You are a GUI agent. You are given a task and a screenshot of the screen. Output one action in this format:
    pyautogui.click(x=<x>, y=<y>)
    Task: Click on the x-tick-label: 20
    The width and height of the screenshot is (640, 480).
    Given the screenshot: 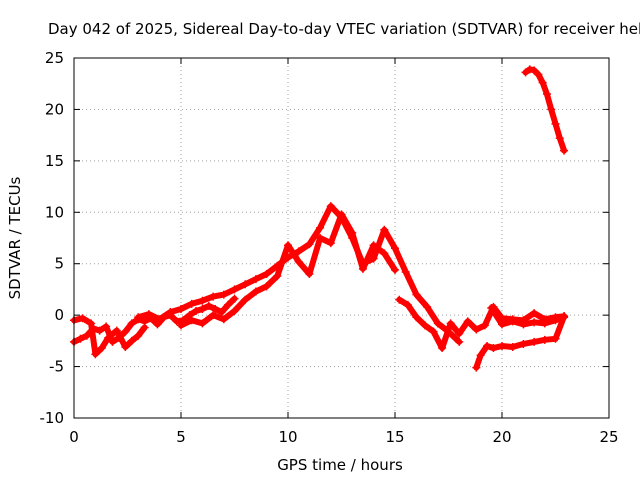 What is the action you would take?
    pyautogui.click(x=501, y=437)
    